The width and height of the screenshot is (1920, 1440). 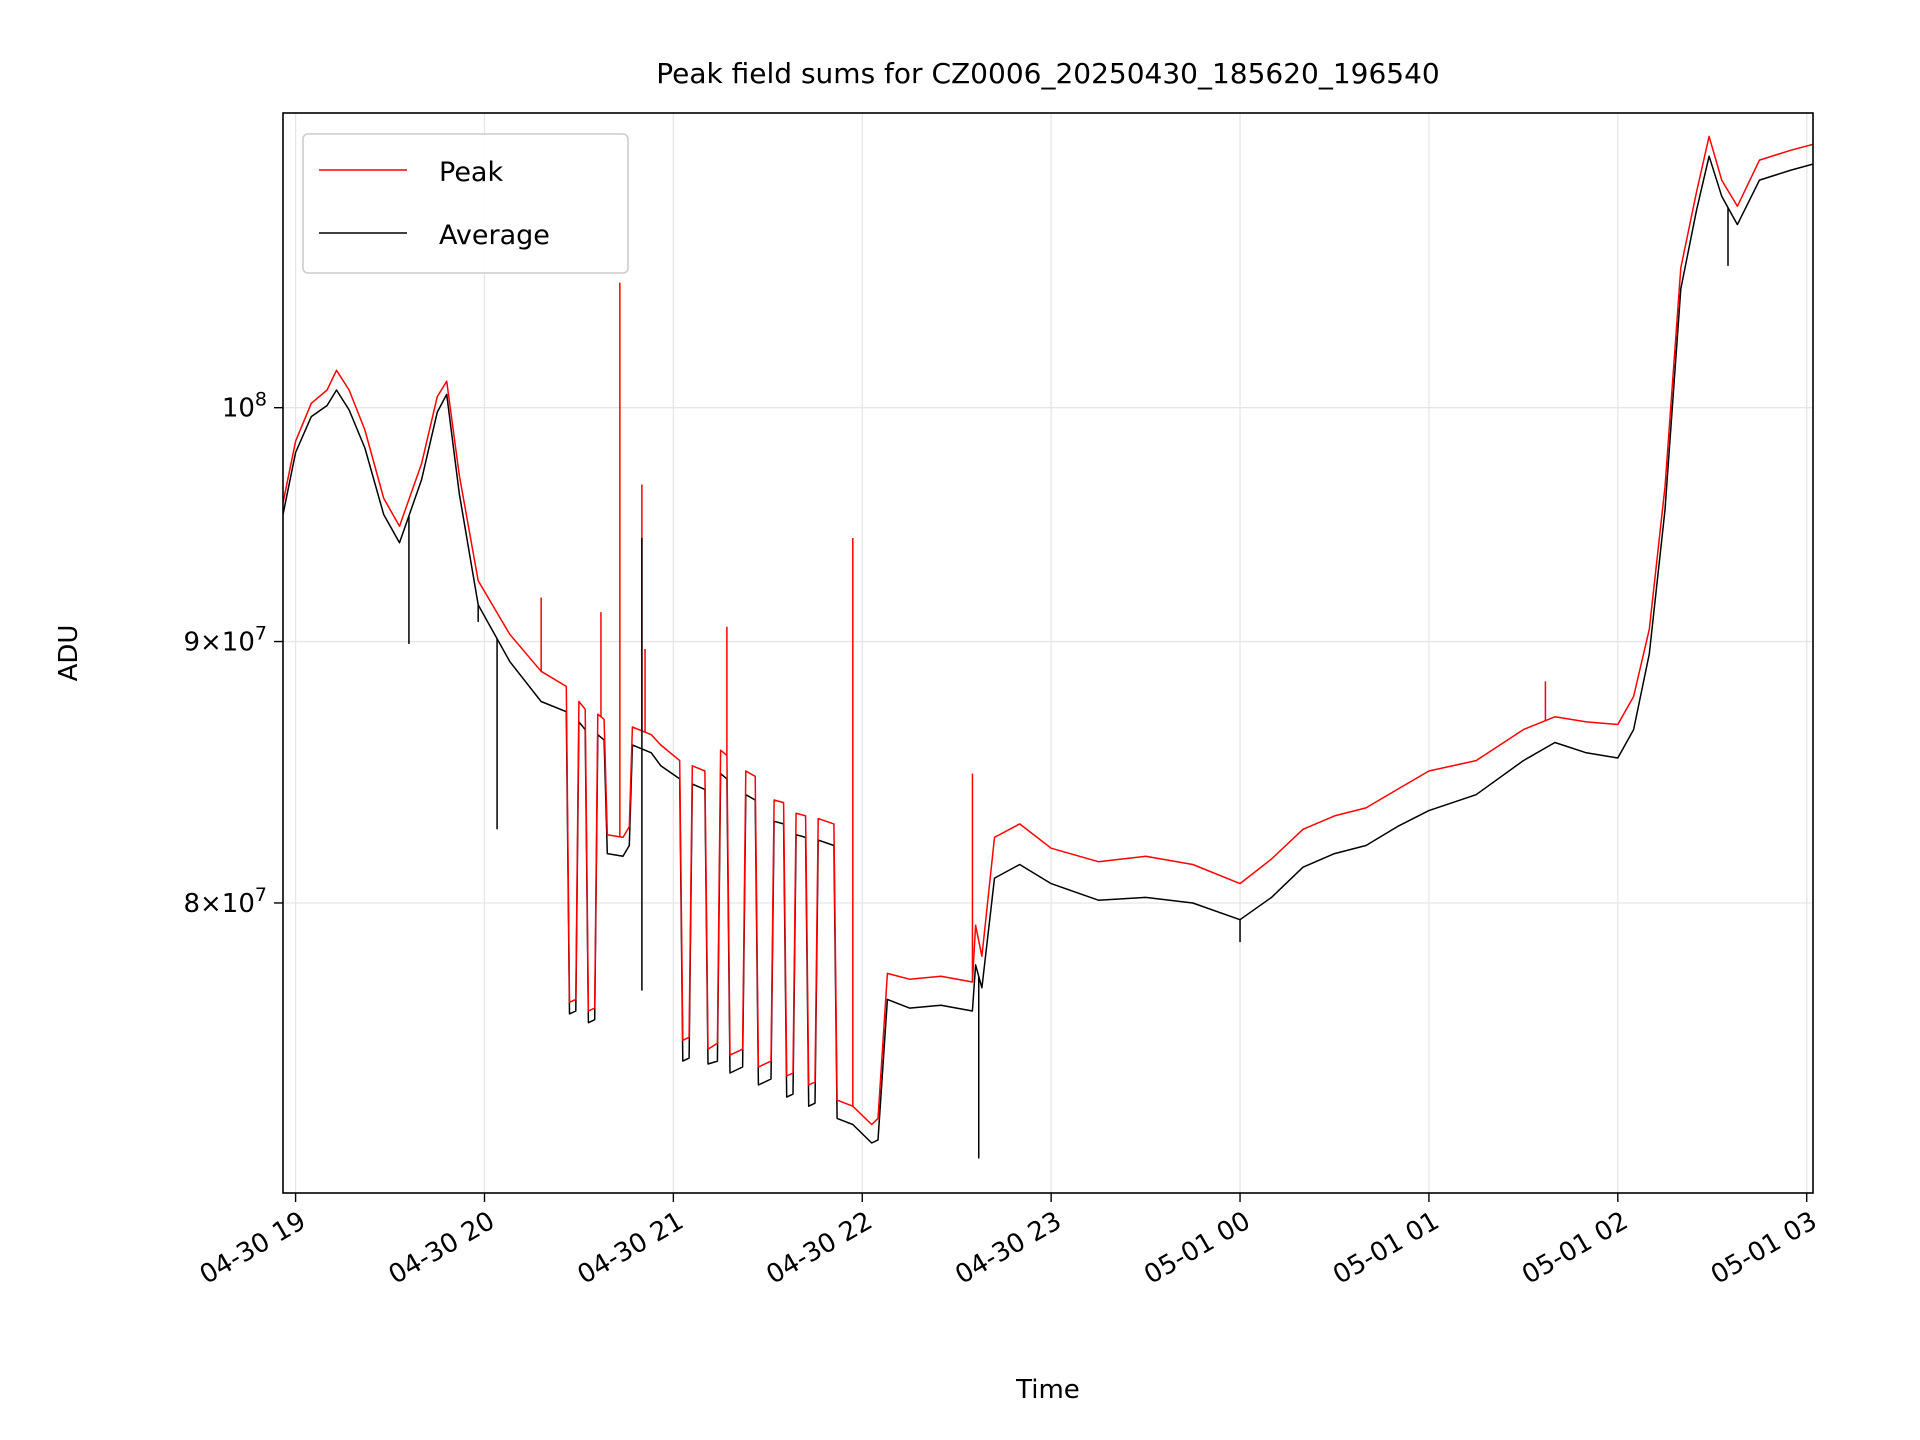 What do you see at coordinates (494, 235) in the screenshot?
I see `legend-average-label: Average` at bounding box center [494, 235].